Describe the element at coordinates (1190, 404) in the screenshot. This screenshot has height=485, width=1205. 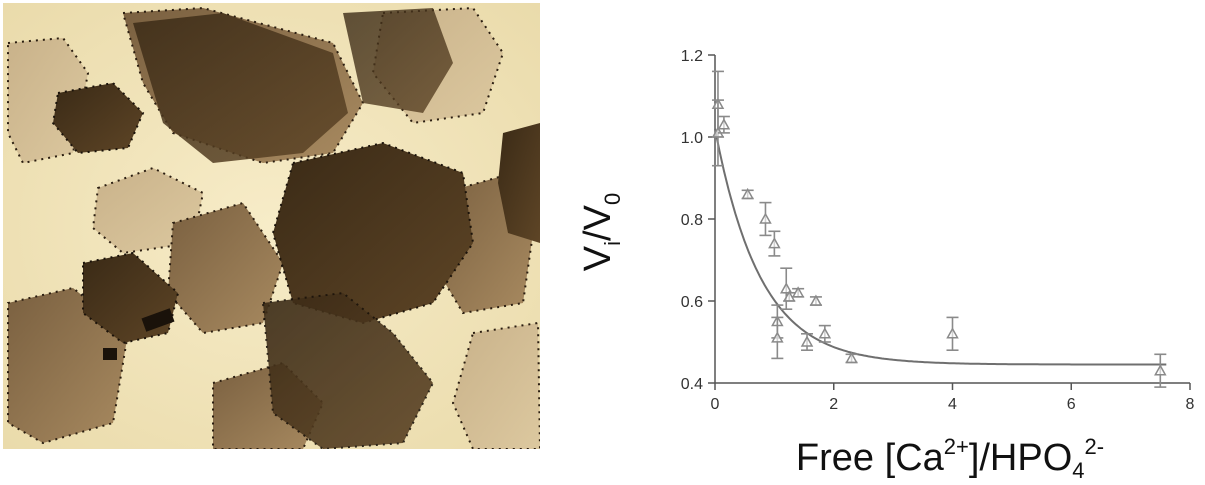
I see `x-tick-label: 8` at that location.